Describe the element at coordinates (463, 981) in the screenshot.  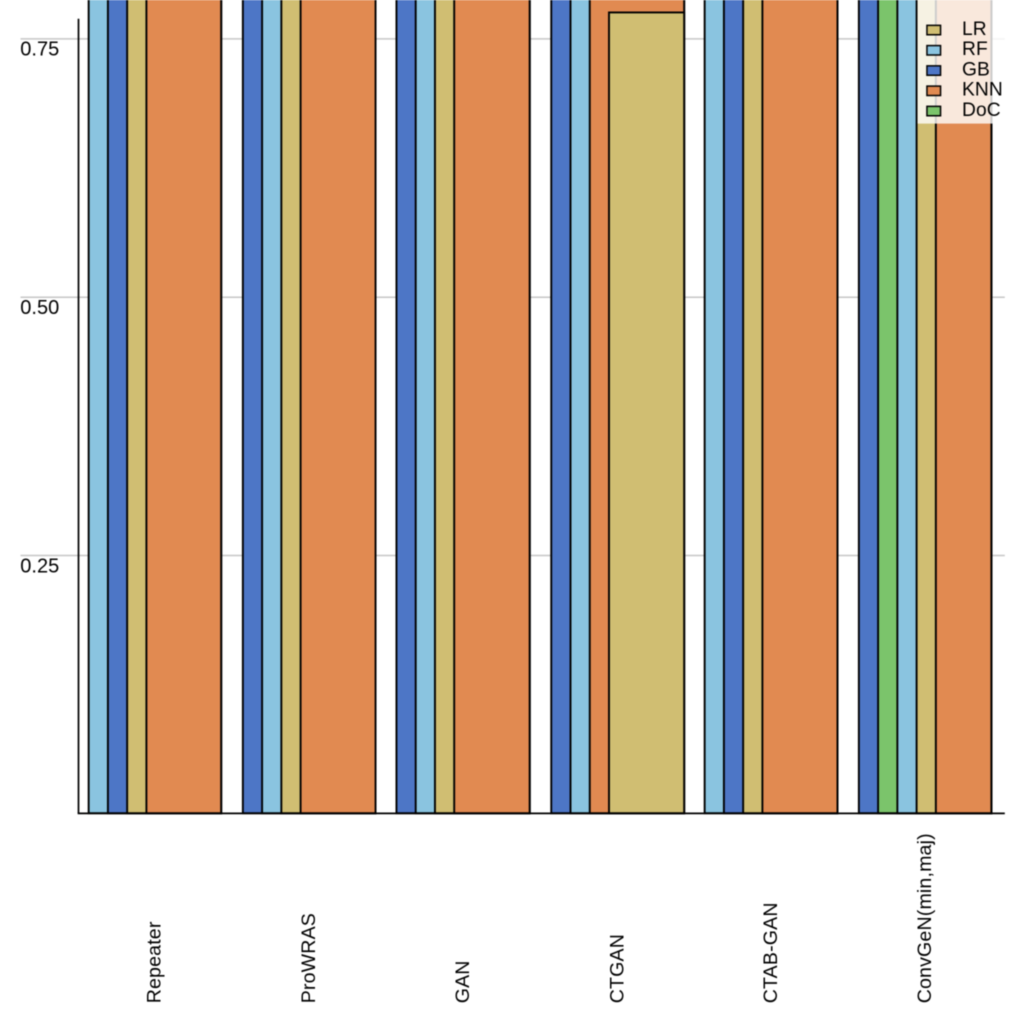
I see `svg-text: GAN` at that location.